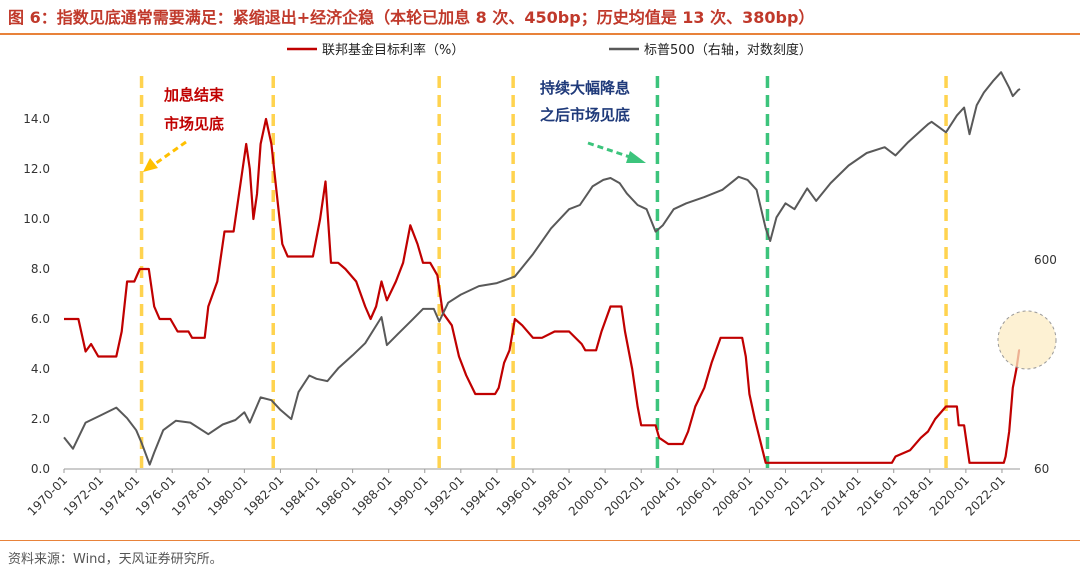 The height and width of the screenshot is (569, 1080). What do you see at coordinates (728, 50) in the screenshot?
I see `legend-label-spx: 标普500（右轴，对数刻度）` at bounding box center [728, 50].